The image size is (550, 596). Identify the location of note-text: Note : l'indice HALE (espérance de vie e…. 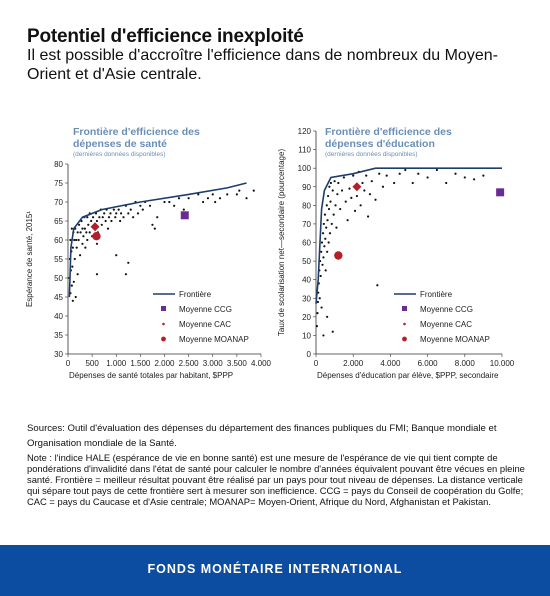
(276, 479).